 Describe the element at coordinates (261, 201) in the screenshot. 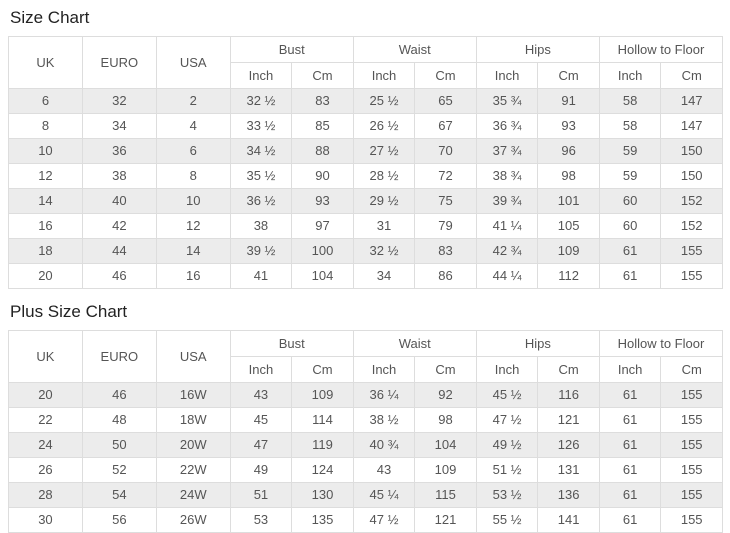

I see `table-cell: 36 ½` at that location.